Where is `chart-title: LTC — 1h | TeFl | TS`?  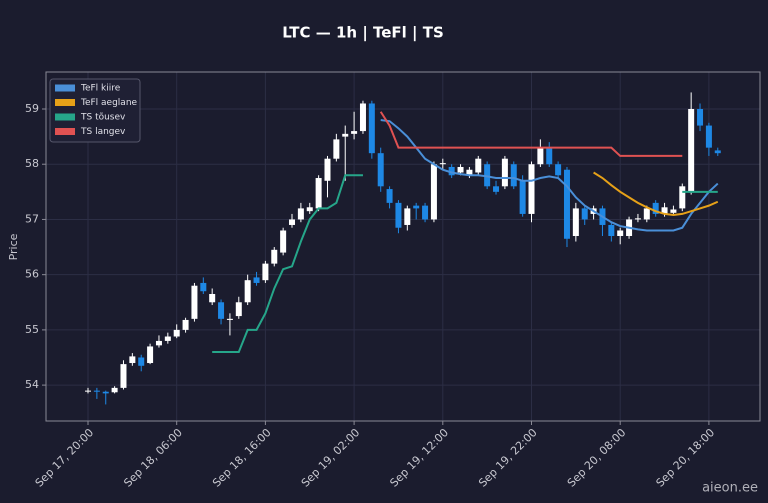
chart-title: LTC — 1h | TeFl | TS is located at coordinates (363, 33).